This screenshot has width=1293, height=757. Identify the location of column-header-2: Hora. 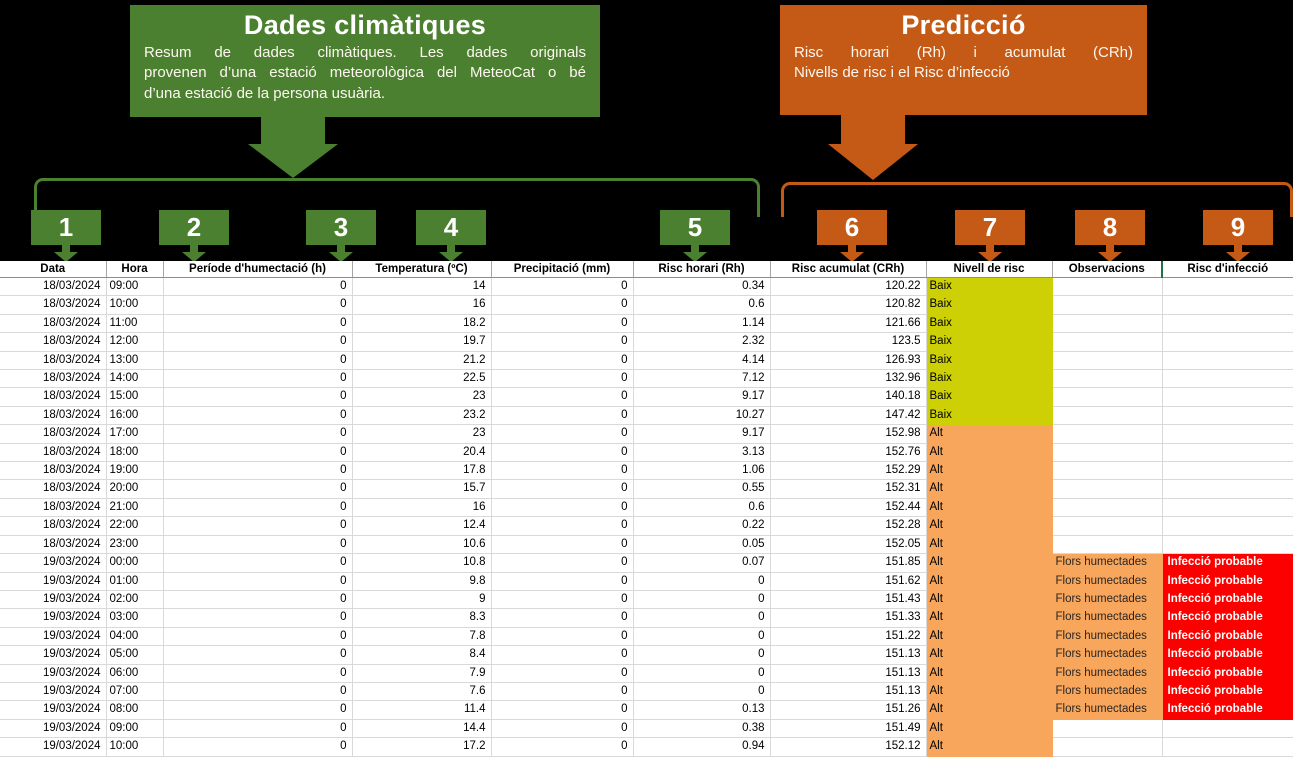
(135, 269).